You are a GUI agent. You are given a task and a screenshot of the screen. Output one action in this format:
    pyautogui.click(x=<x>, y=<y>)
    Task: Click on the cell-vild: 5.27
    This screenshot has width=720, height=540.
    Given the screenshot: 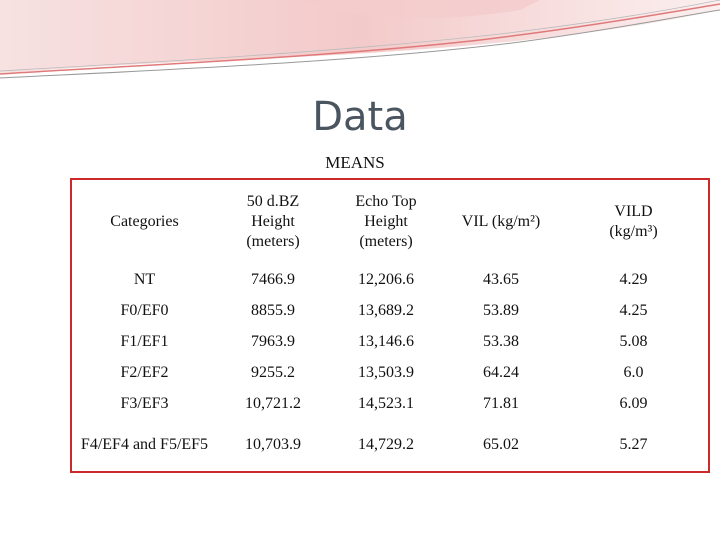 What is the action you would take?
    pyautogui.click(x=633, y=444)
    